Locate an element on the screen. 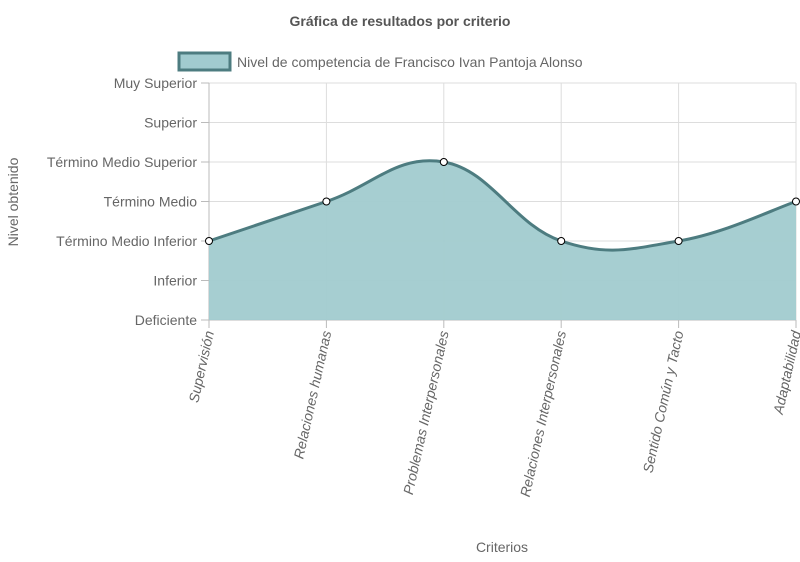  x-tick-label-5: Adaptabilidad is located at coordinates (785, 372).